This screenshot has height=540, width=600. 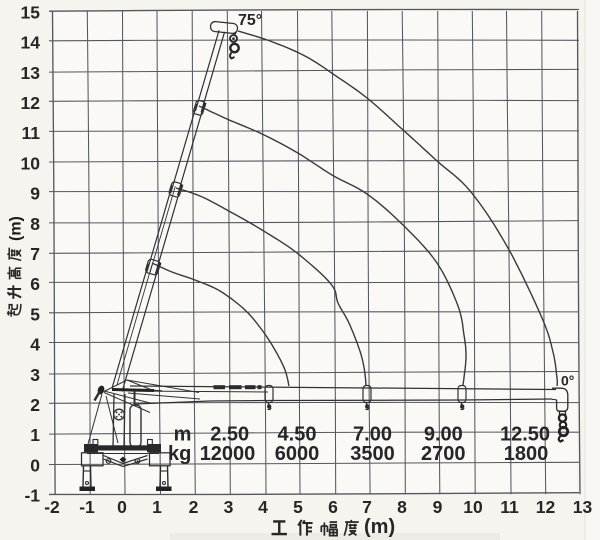 What do you see at coordinates (250, 20) in the screenshot?
I see `svg-text: 75°` at bounding box center [250, 20].